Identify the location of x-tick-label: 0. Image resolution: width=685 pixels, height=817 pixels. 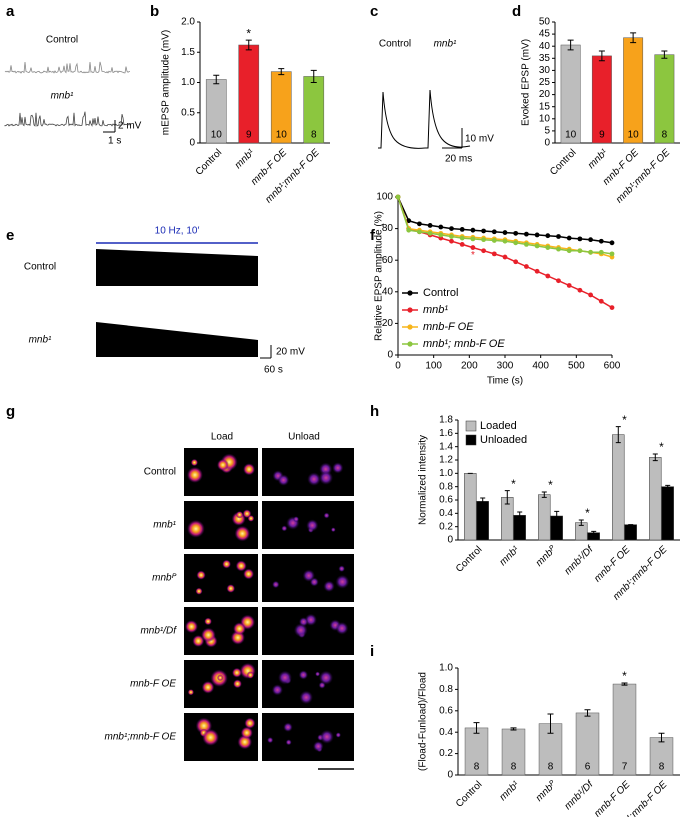
(398, 366).